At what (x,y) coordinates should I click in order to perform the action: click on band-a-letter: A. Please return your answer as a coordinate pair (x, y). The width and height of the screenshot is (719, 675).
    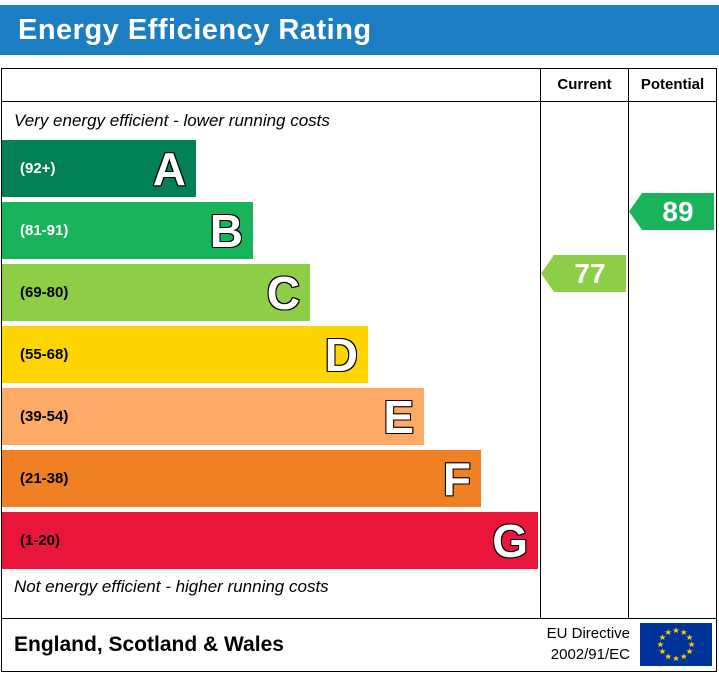
    Looking at the image, I should click on (169, 168).